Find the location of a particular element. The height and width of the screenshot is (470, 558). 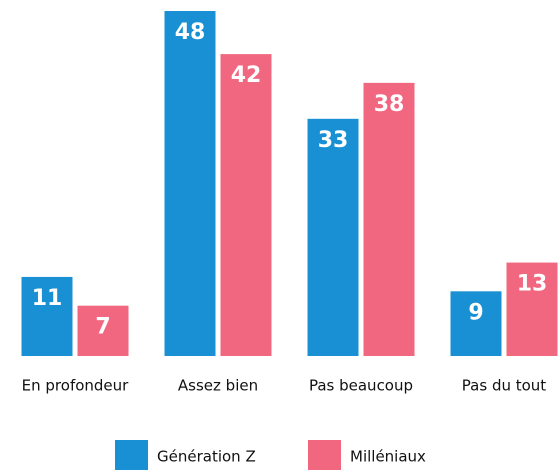

x-tick-label: Assez bien is located at coordinates (218, 386).